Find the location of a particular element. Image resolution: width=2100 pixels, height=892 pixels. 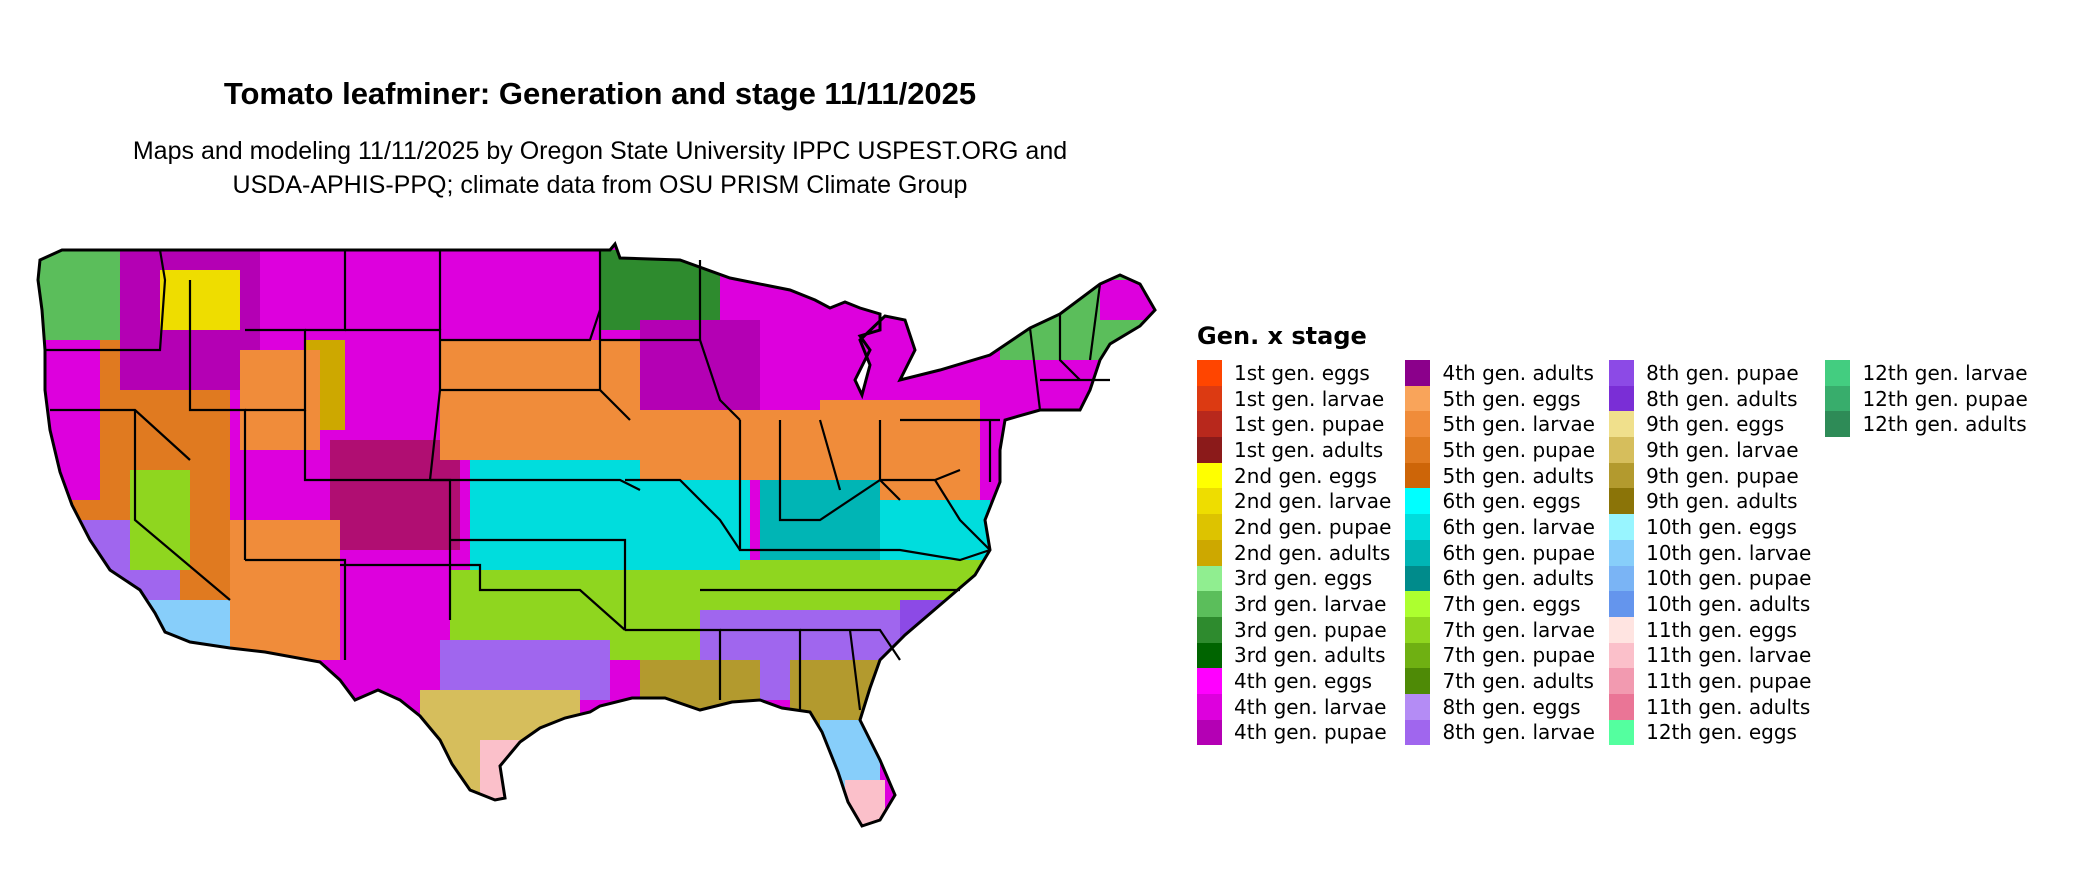

legend-item: 7th gen. adults is located at coordinates (1500, 681).